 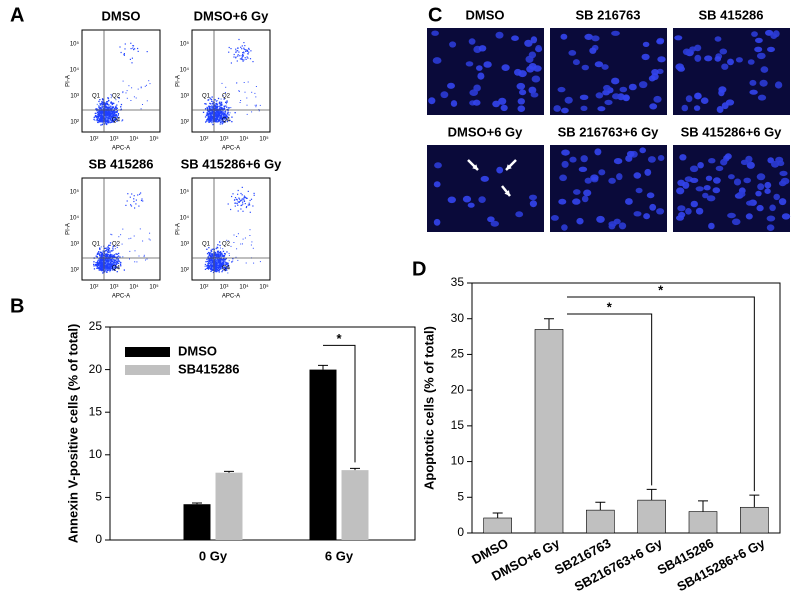 What do you see at coordinates (75, 70) in the screenshot?
I see `tick-label: 10⁴` at bounding box center [75, 70].